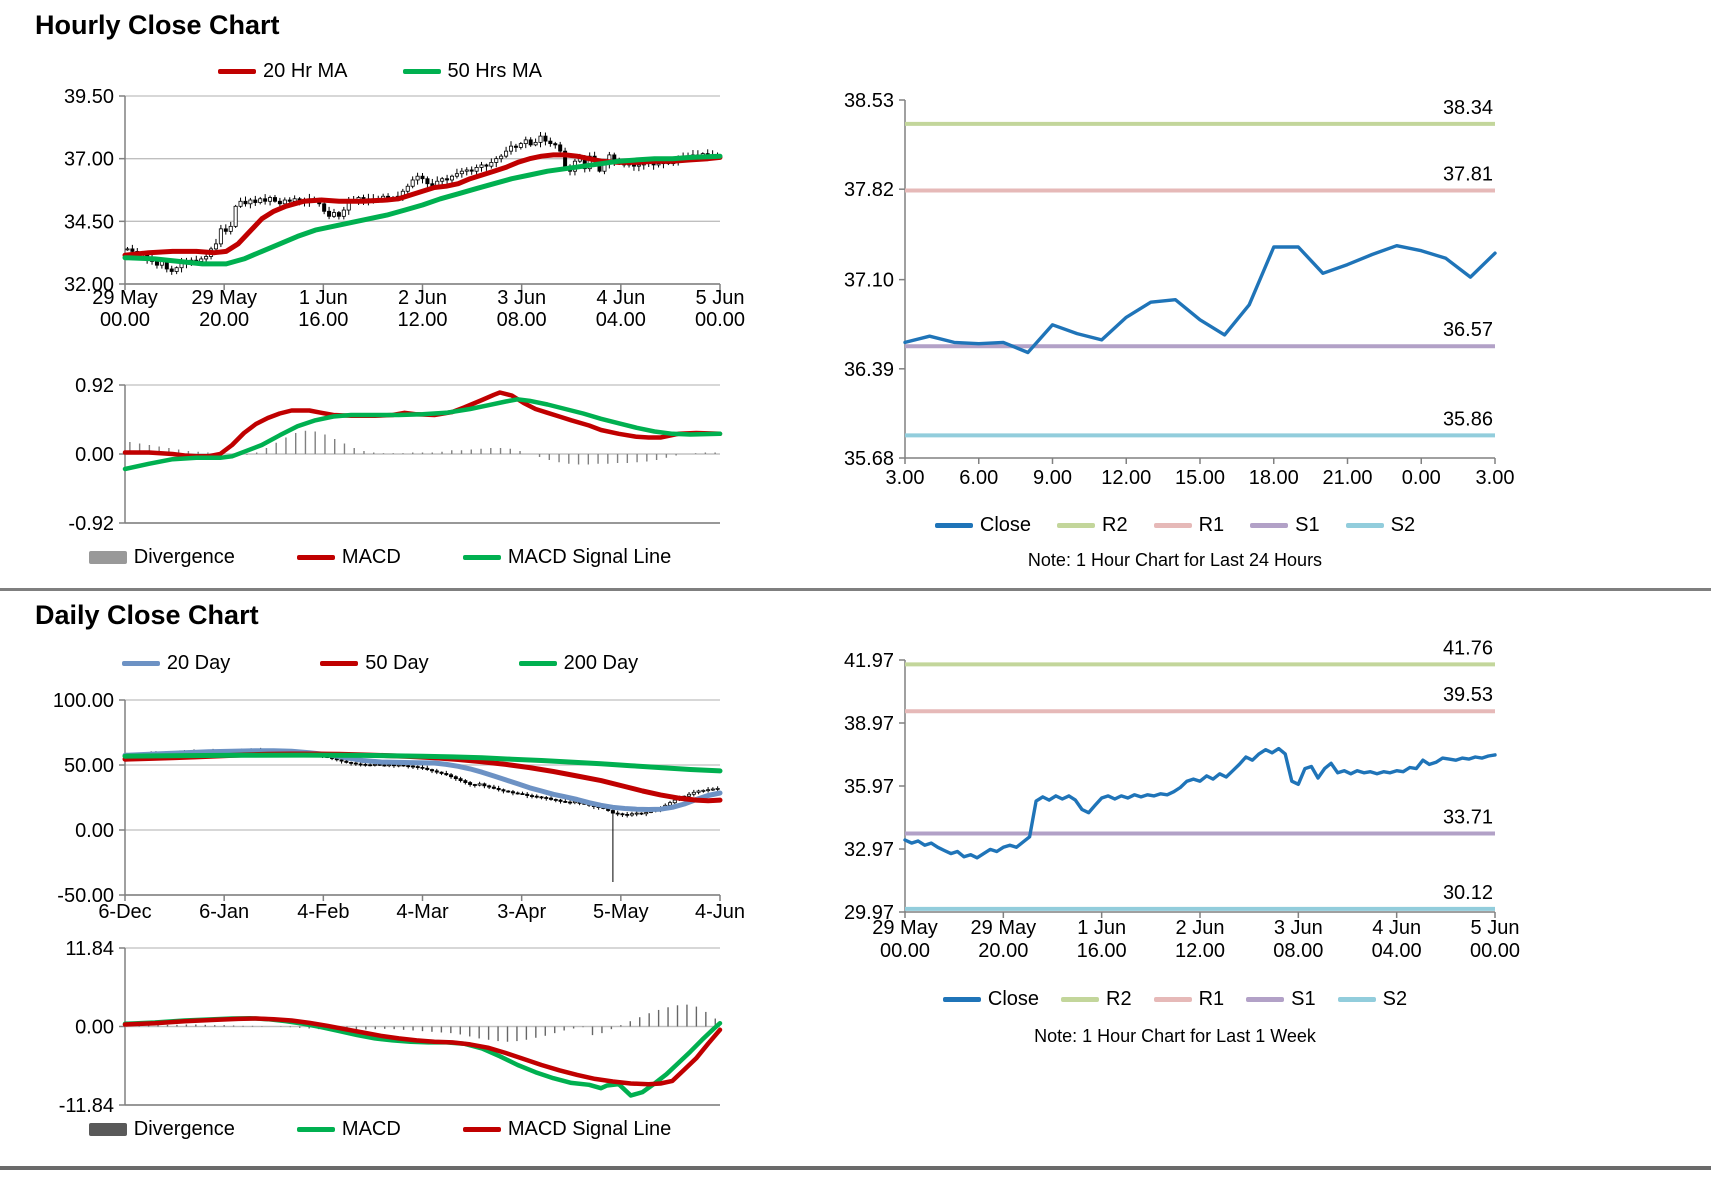 The image size is (1711, 1178). I want to click on hourly-pivot-legend: Close R2 R1 S1 S2, so click(1175, 525).